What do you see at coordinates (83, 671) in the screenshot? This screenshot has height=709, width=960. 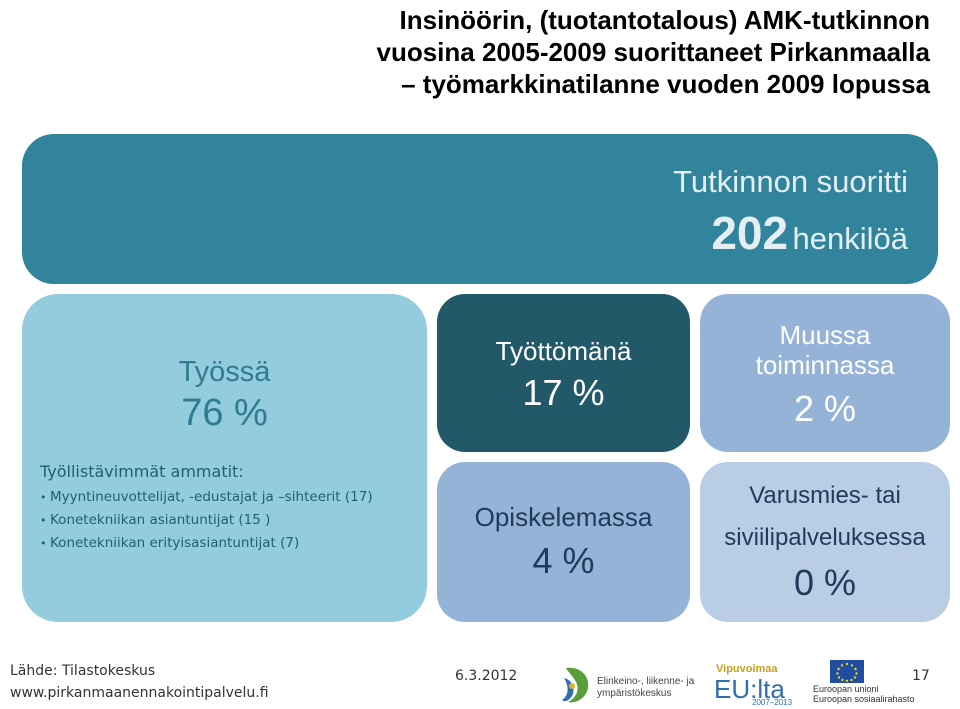 I see `source-text: Lähde: Tilastokeskus` at bounding box center [83, 671].